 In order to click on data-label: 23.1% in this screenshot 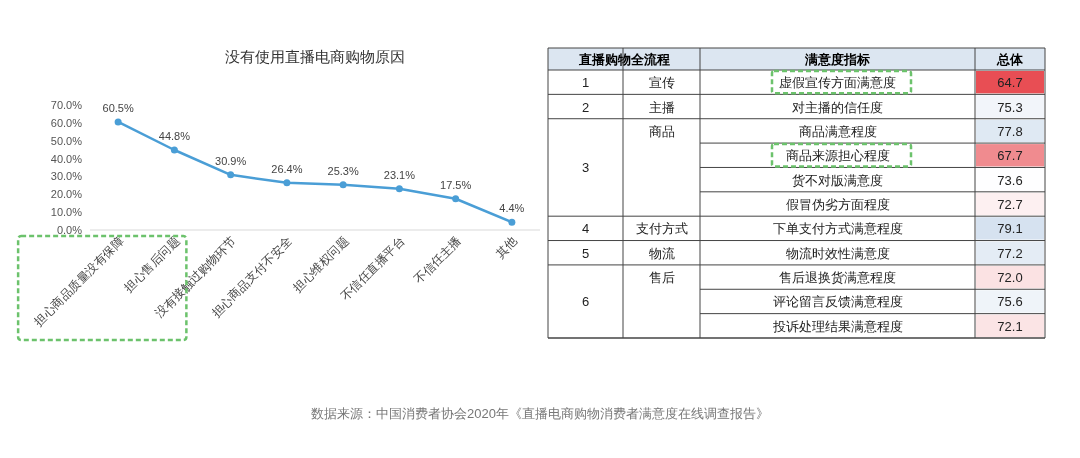, I will do `click(399, 174)`.